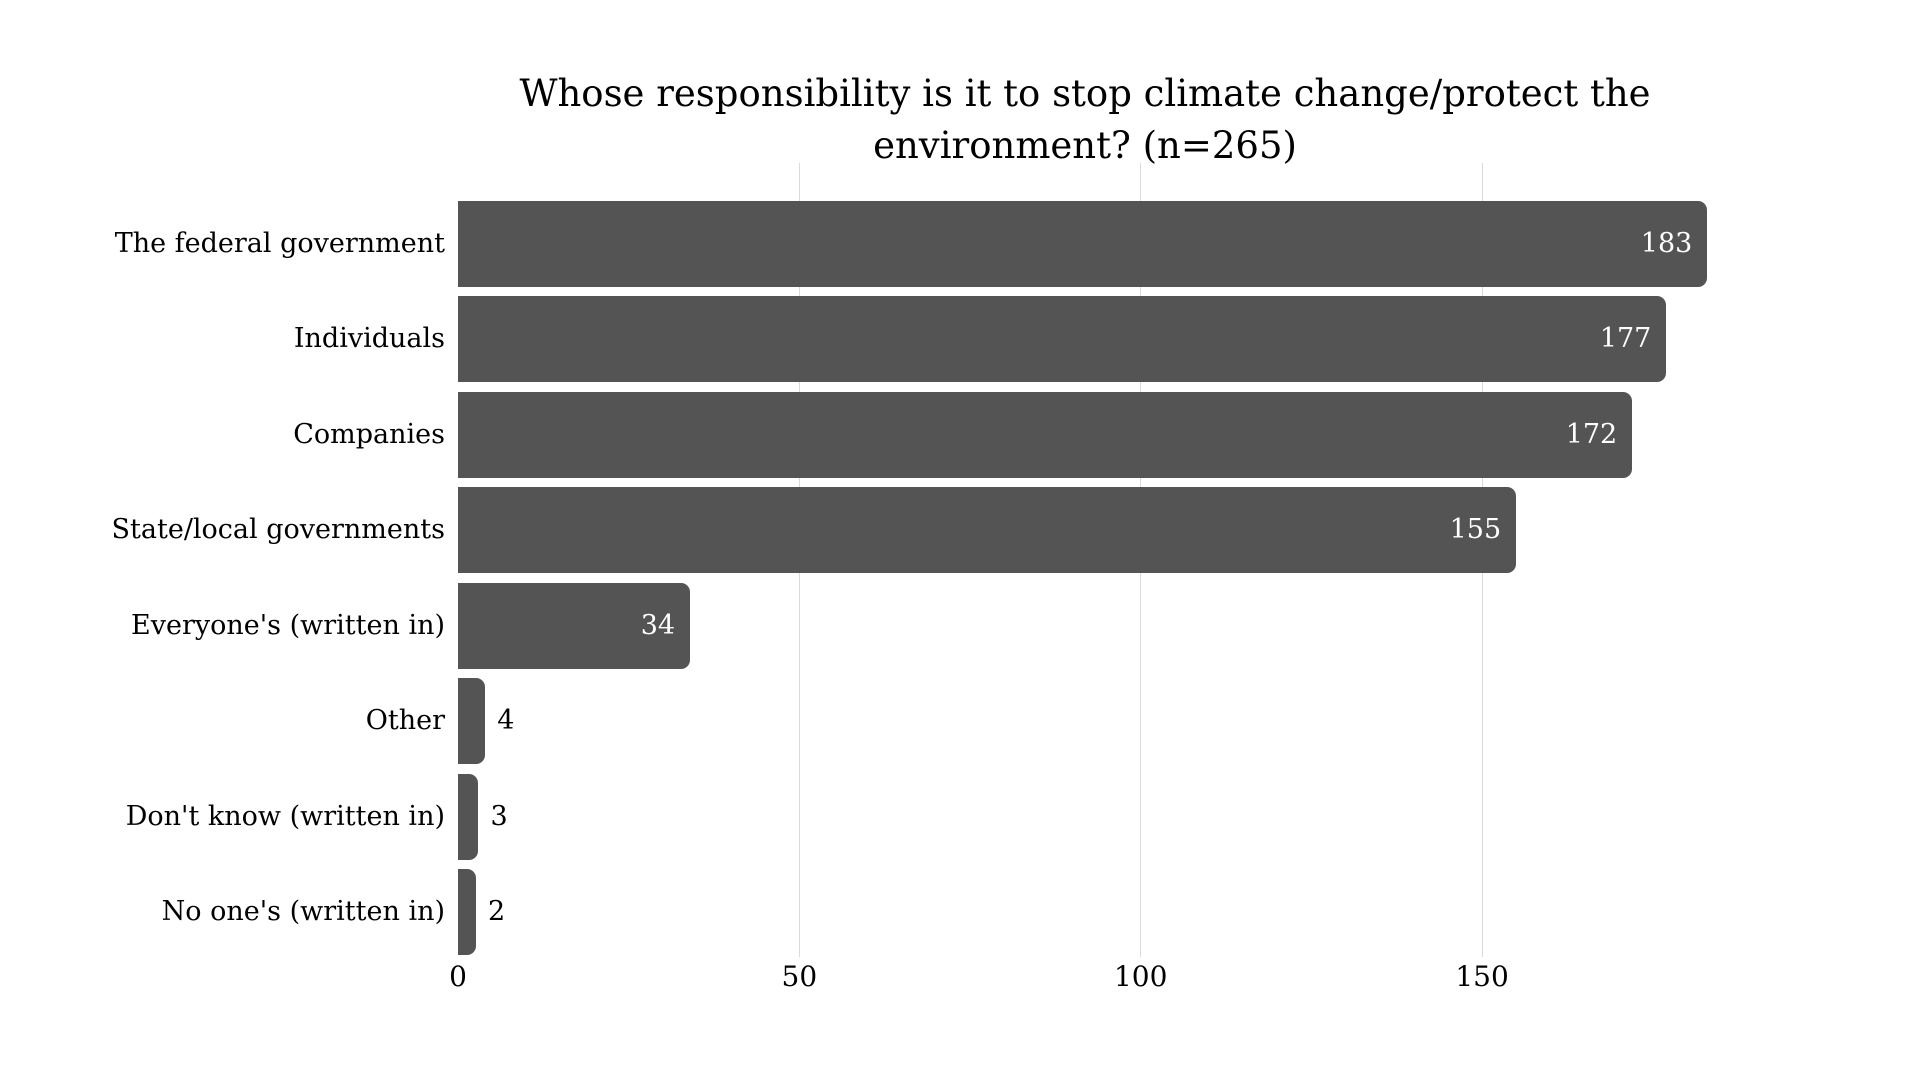 This screenshot has height=1080, width=1920. What do you see at coordinates (405, 721) in the screenshot?
I see `category-label: Other` at bounding box center [405, 721].